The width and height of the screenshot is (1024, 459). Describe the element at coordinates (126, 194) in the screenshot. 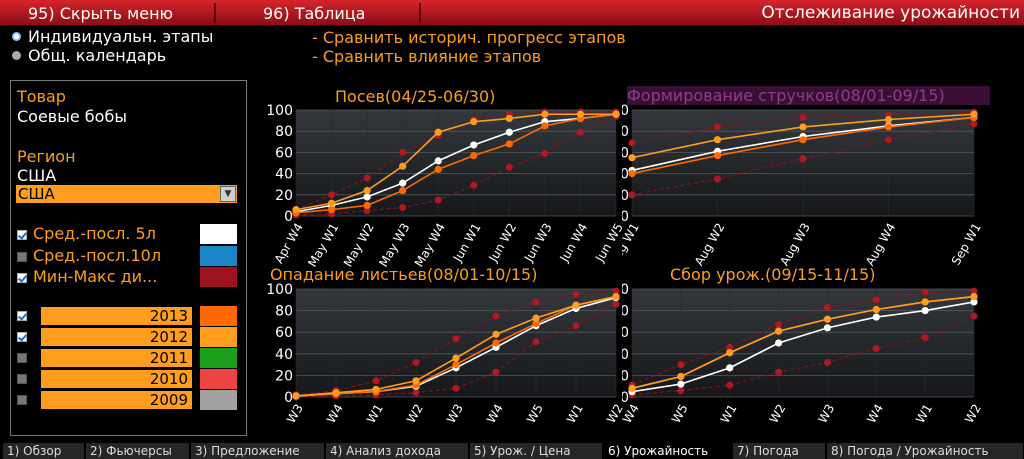

I see `region-dropdown: США ▼` at that location.